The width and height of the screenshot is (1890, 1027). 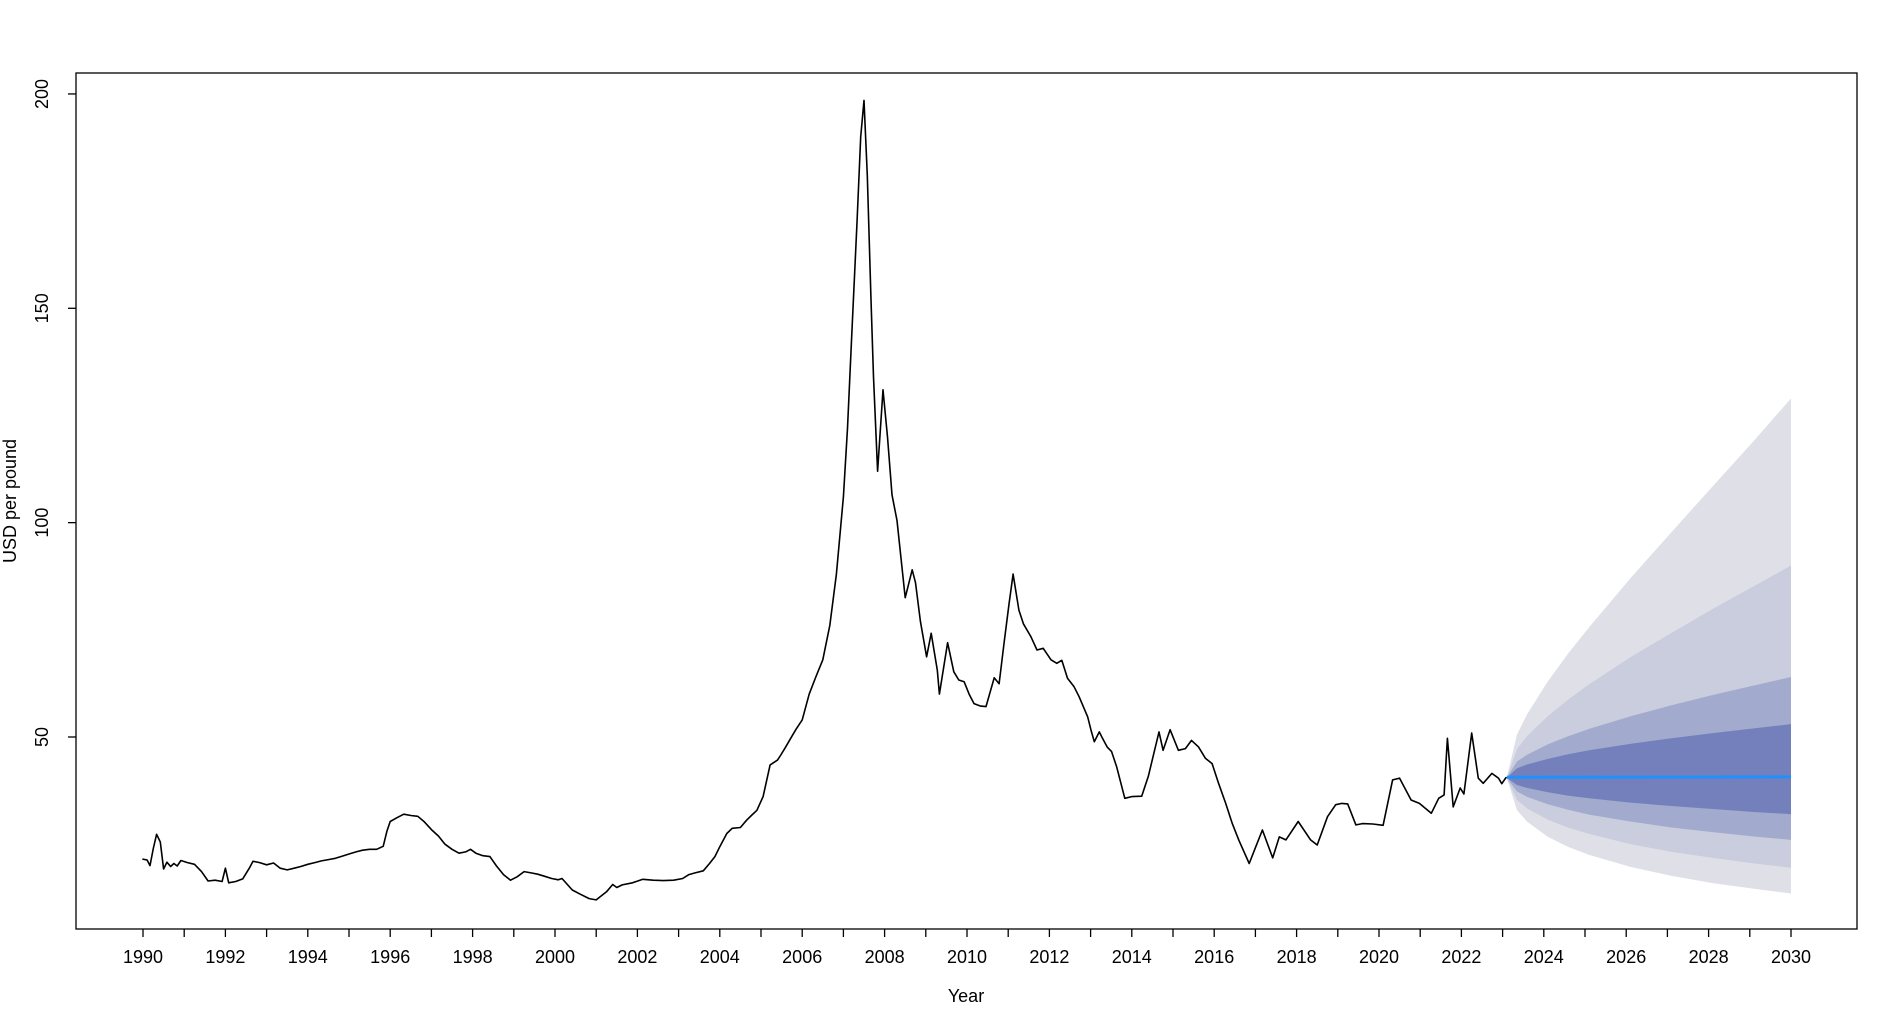 I want to click on x-tick-label: 2014, so click(x=1132, y=957).